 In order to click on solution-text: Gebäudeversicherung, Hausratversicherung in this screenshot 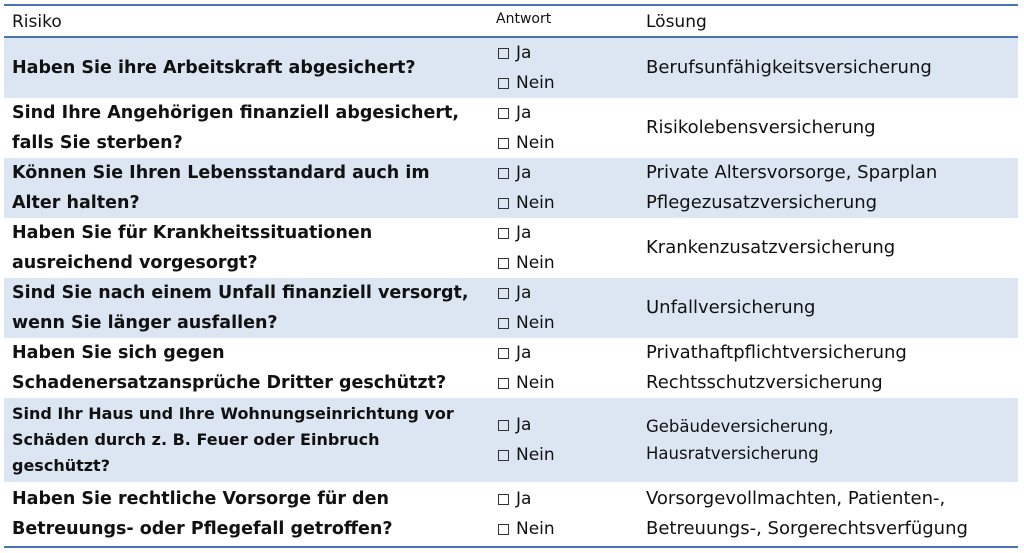, I will do `click(740, 440)`.